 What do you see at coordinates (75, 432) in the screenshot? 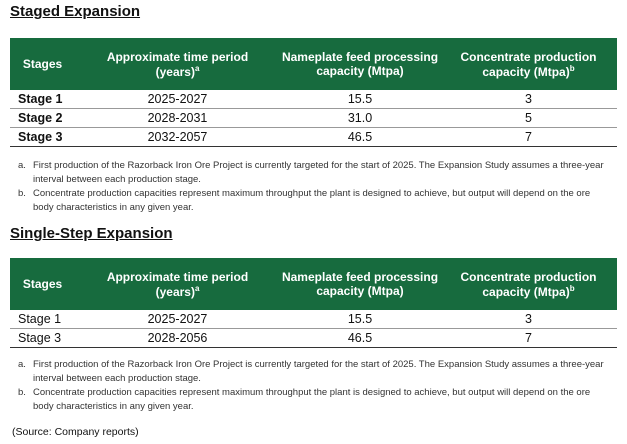
I see `source: (Source: Company reports)` at bounding box center [75, 432].